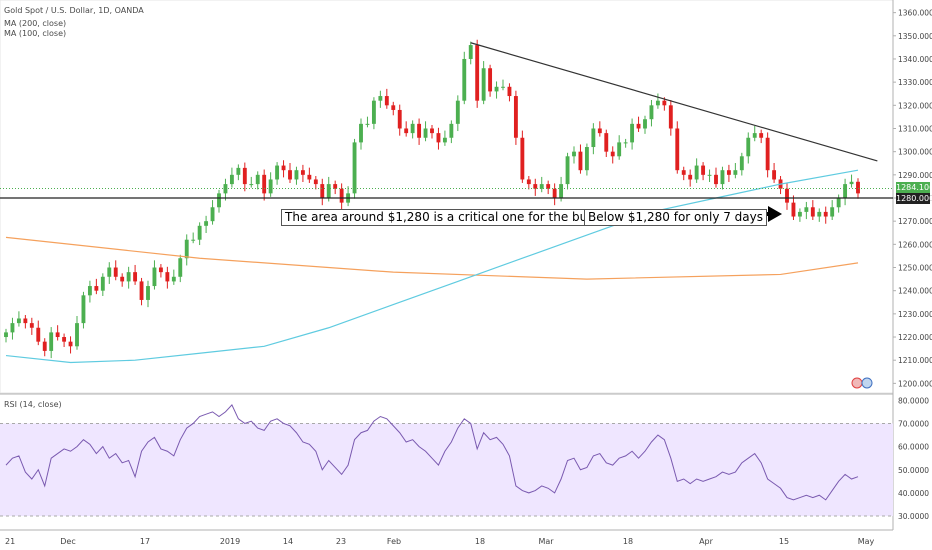 The image size is (932, 550). I want to click on time-tick-label: 23, so click(341, 541).